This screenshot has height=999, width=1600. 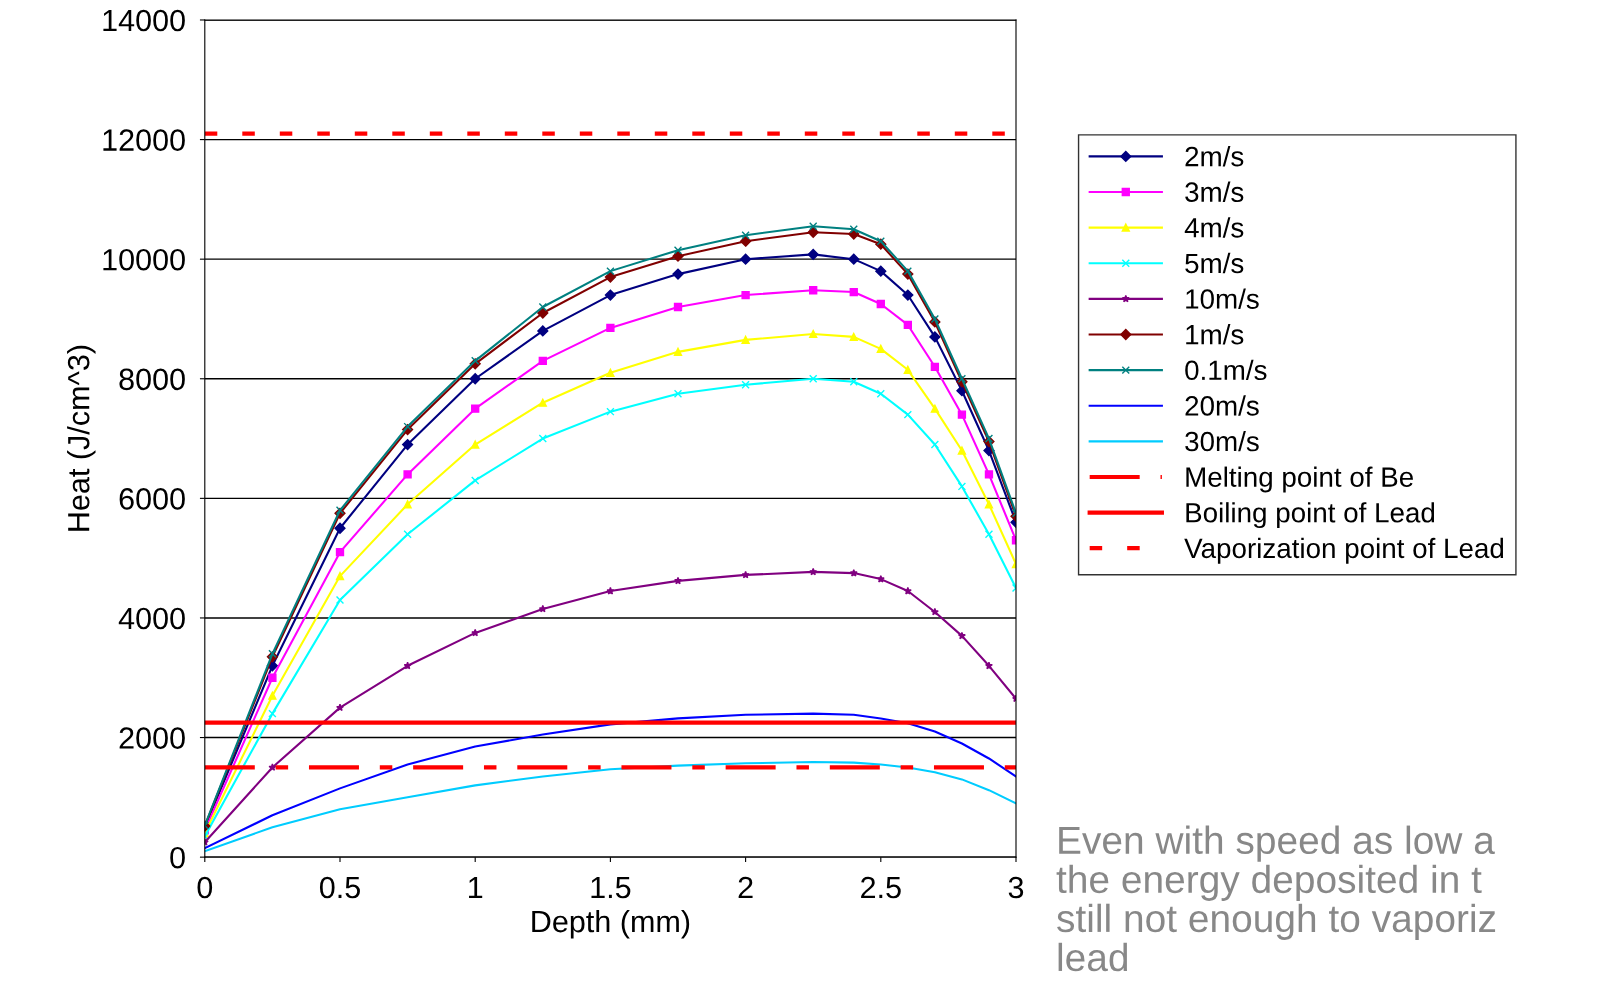 What do you see at coordinates (1276, 898) in the screenshot?
I see `text: Even with speed as low a the energy deposited in t still not enough to vaporiz lead` at bounding box center [1276, 898].